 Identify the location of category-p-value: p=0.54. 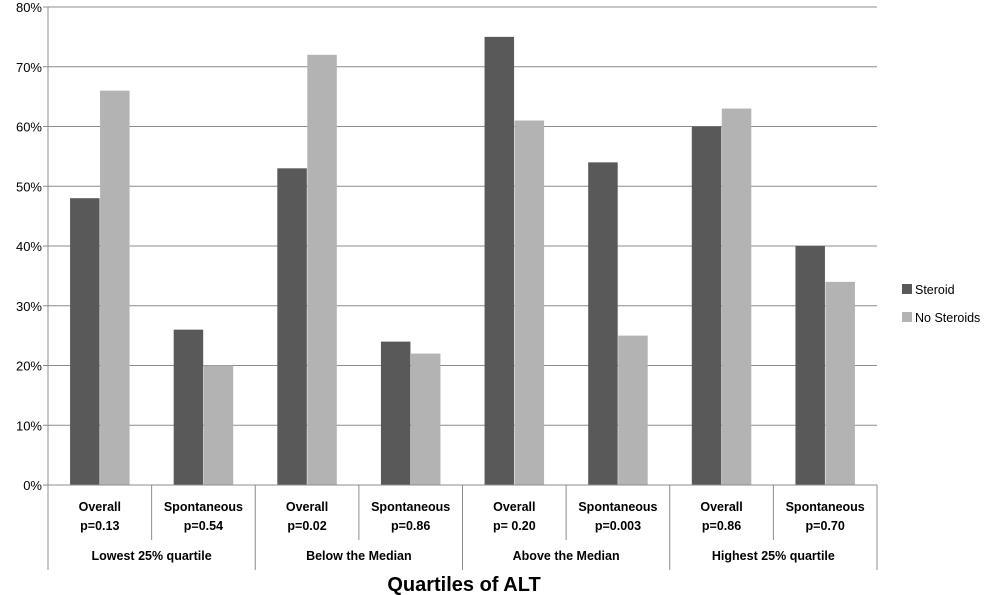
(203, 526).